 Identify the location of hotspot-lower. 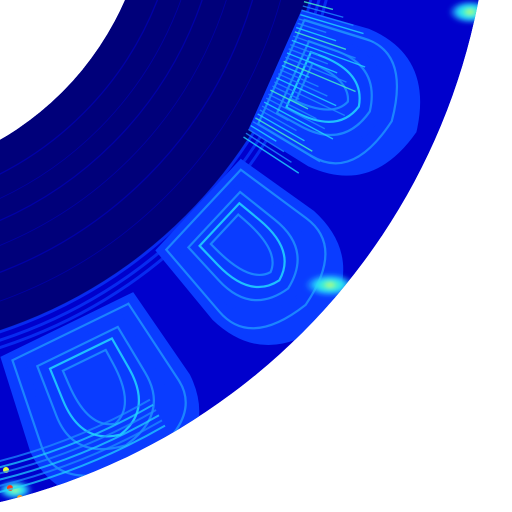
(278, 383).